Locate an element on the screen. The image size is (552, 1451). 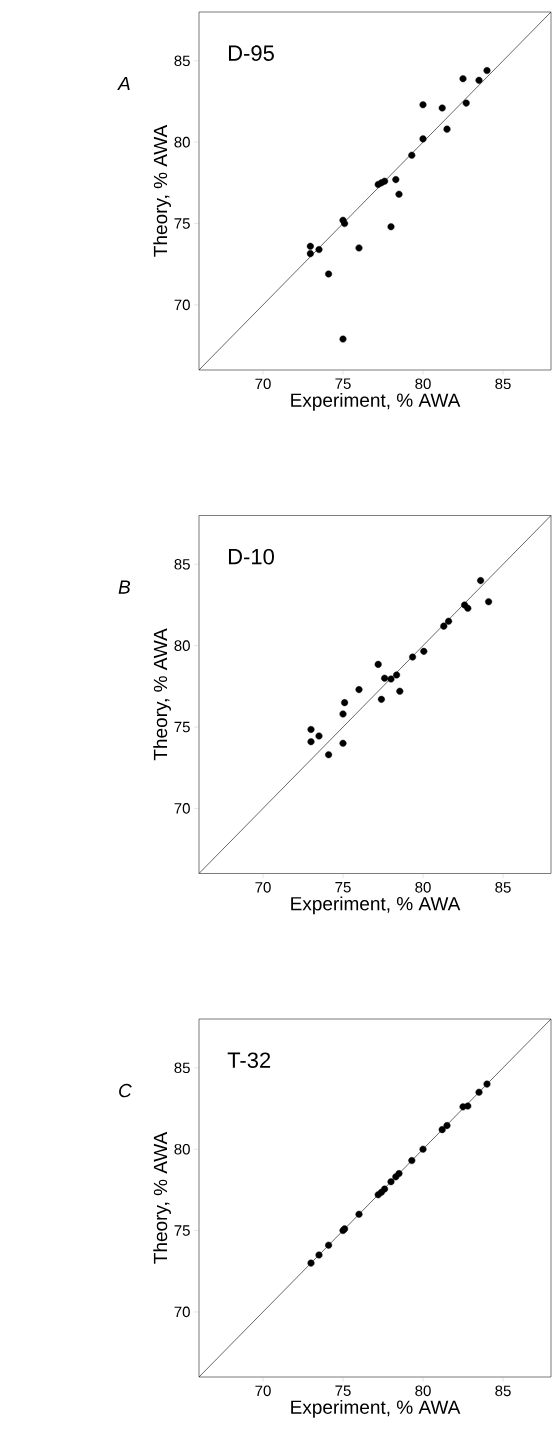
text: B is located at coordinates (124, 587).